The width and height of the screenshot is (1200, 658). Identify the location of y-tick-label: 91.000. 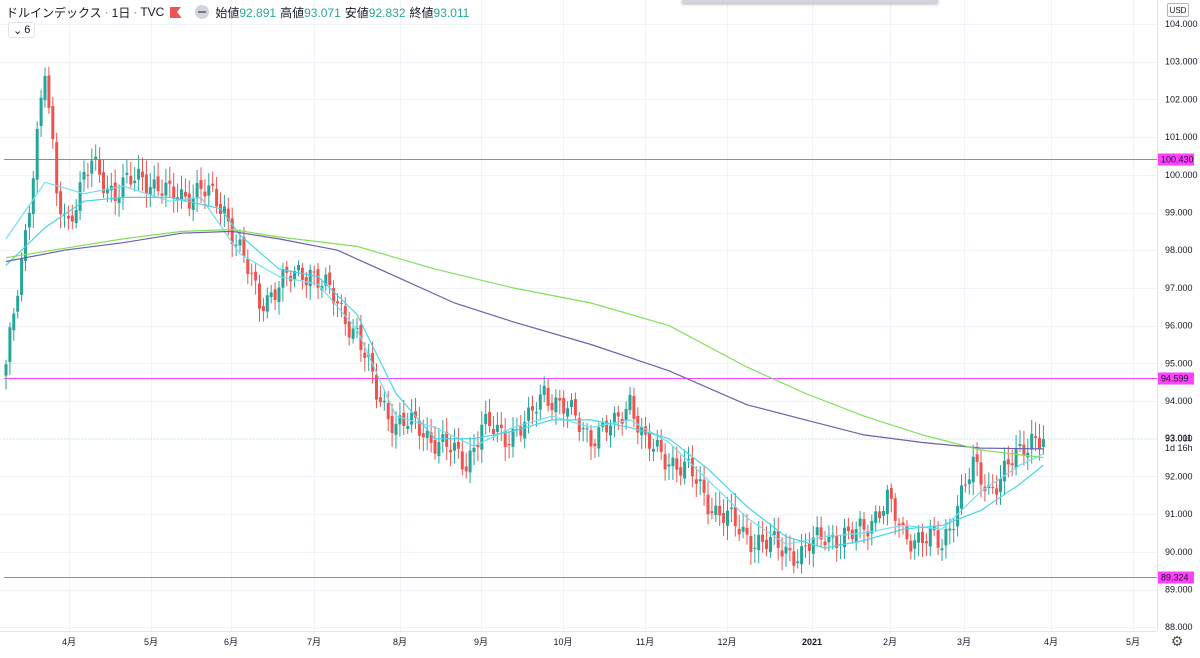
(1179, 514).